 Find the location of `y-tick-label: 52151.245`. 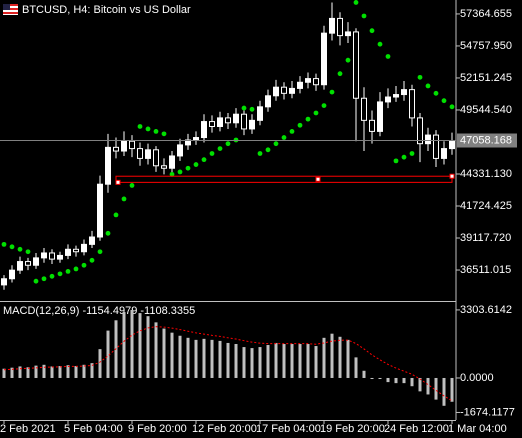

y-tick-label: 52151.245 is located at coordinates (486, 78).